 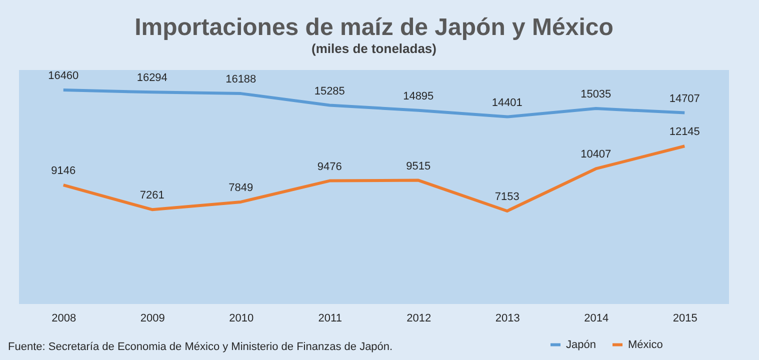 What do you see at coordinates (241, 80) in the screenshot?
I see `data-label: 16188` at bounding box center [241, 80].